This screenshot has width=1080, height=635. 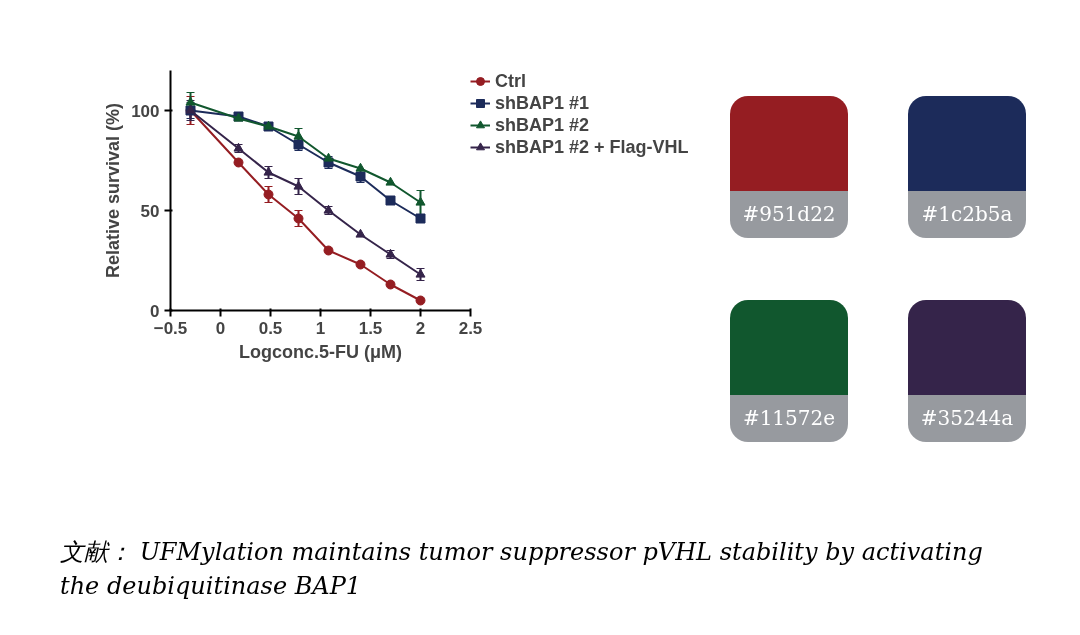 I want to click on y-tick-label: 50, so click(x=150, y=211).